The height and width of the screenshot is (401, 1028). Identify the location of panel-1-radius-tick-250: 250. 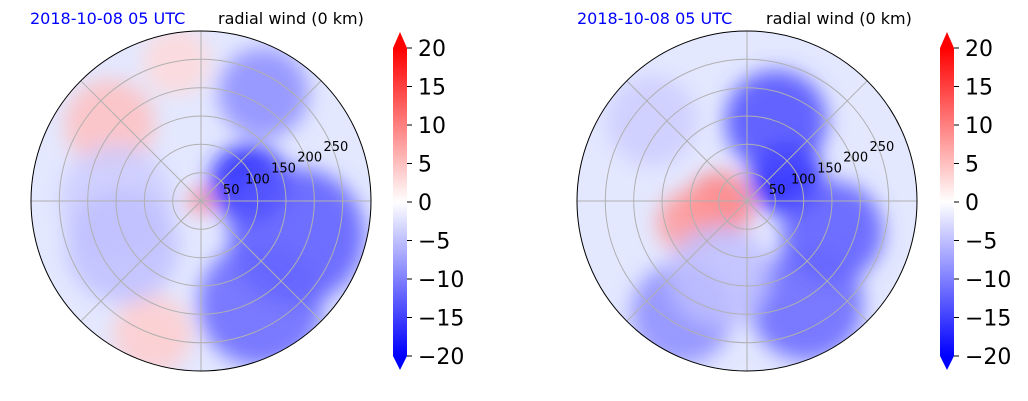
(335, 147).